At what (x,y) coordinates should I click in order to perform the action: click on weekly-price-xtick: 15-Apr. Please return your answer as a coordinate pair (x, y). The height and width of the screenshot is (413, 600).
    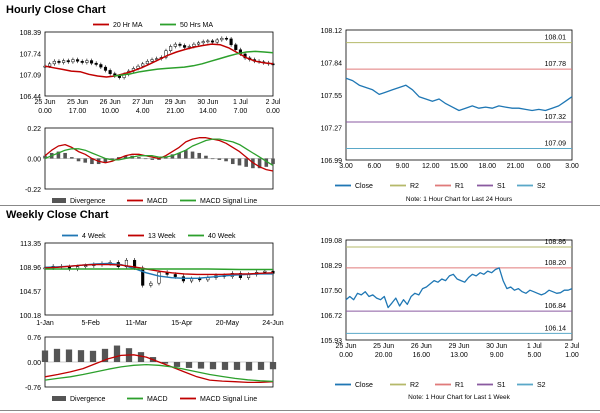
    Looking at the image, I should click on (182, 323).